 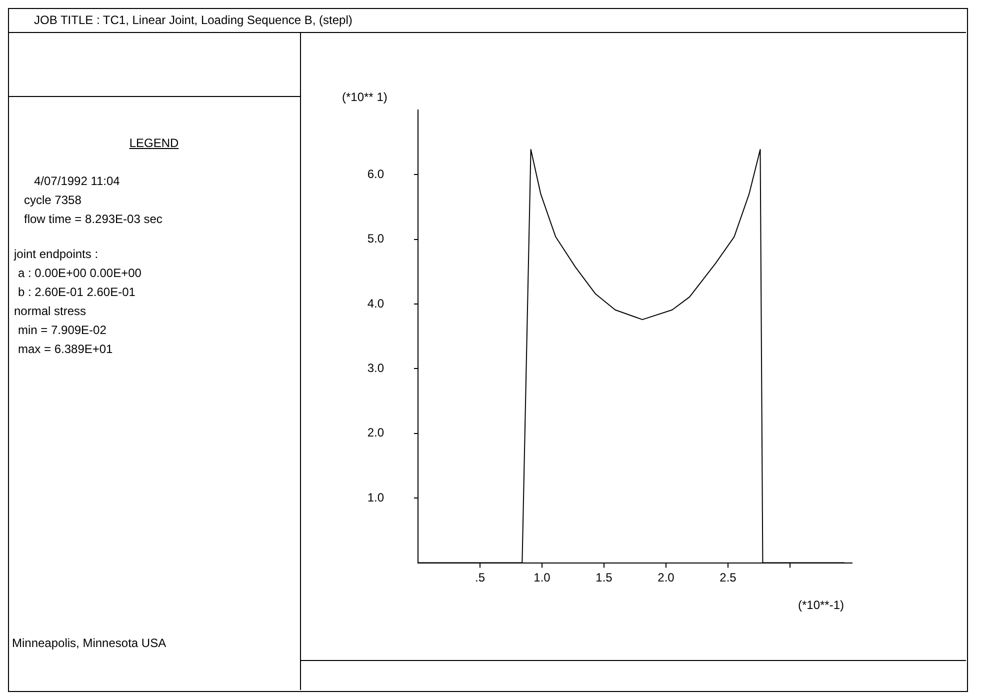 What do you see at coordinates (53, 200) in the screenshot?
I see `text: cycle 7358` at bounding box center [53, 200].